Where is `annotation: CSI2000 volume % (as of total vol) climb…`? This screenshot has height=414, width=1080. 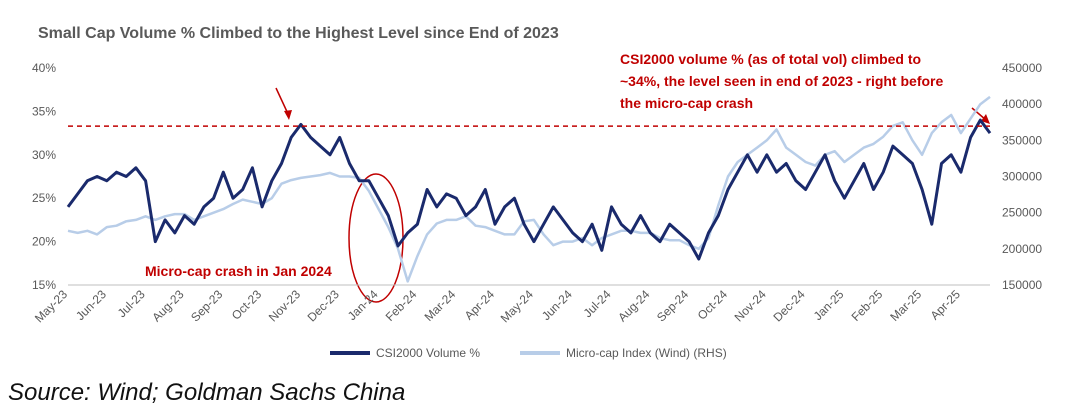
annotation: CSI2000 volume % (as of total vol) climb… is located at coordinates (770, 59).